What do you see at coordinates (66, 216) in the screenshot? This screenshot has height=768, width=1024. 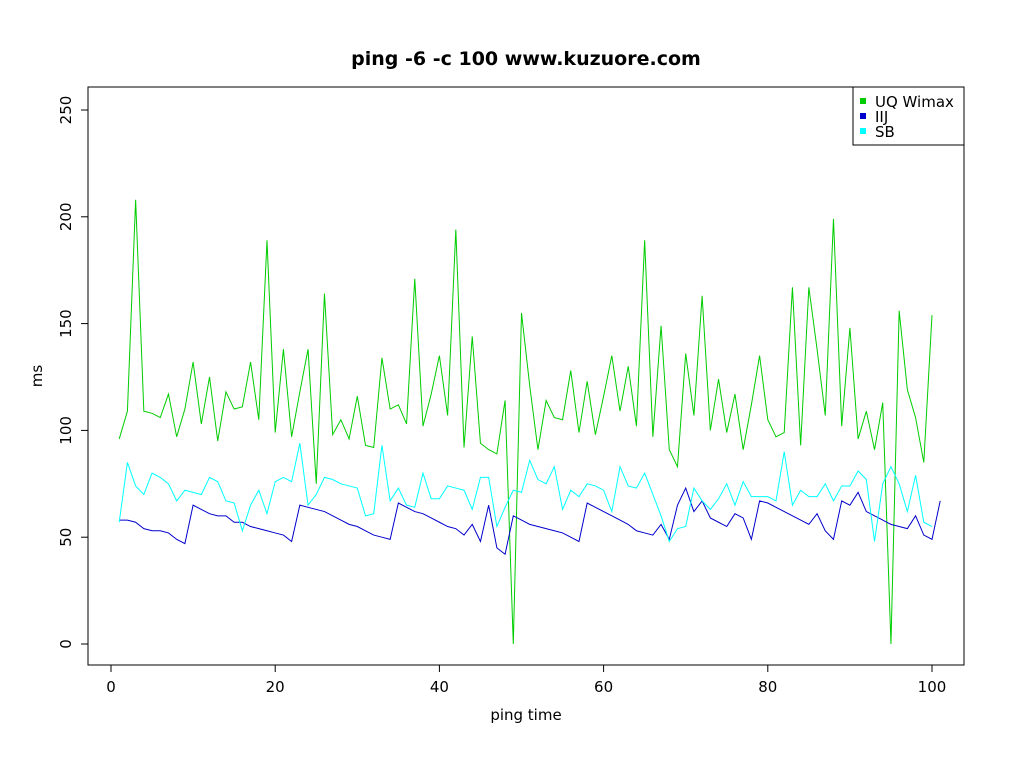 I see `y-tick-label: 200` at bounding box center [66, 216].